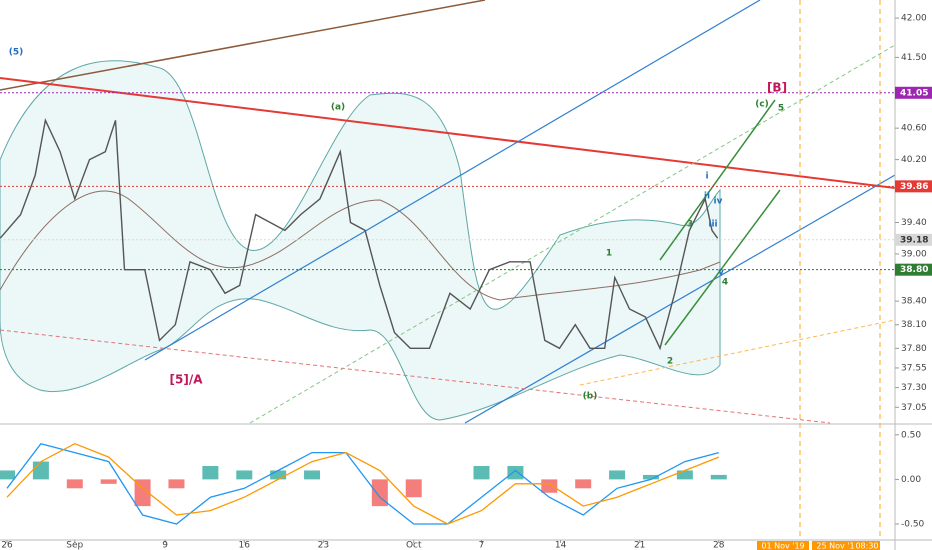 The image size is (932, 550). I want to click on wave-label: 3, so click(690, 225).